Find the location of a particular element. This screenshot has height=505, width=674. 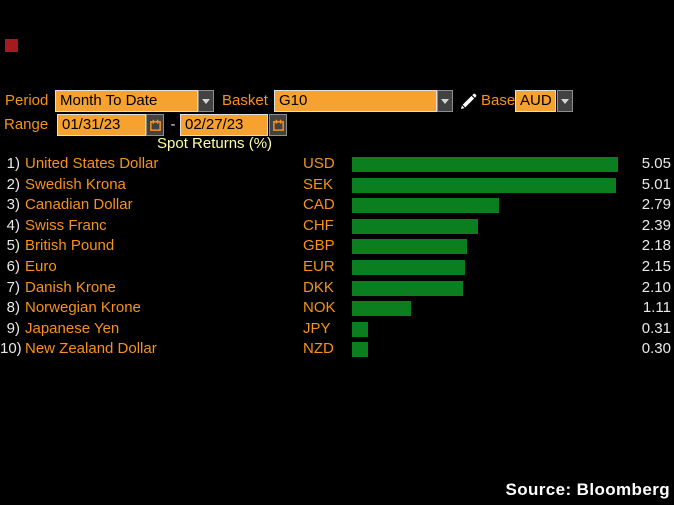

row-value: 0.31 is located at coordinates (656, 328).